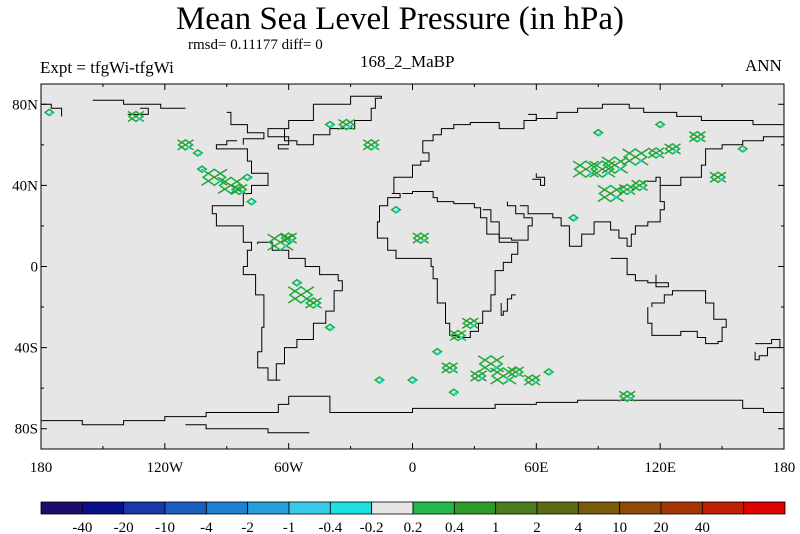 This screenshot has height=534, width=800. What do you see at coordinates (247, 527) in the screenshot?
I see `colorbar-label: -2` at bounding box center [247, 527].